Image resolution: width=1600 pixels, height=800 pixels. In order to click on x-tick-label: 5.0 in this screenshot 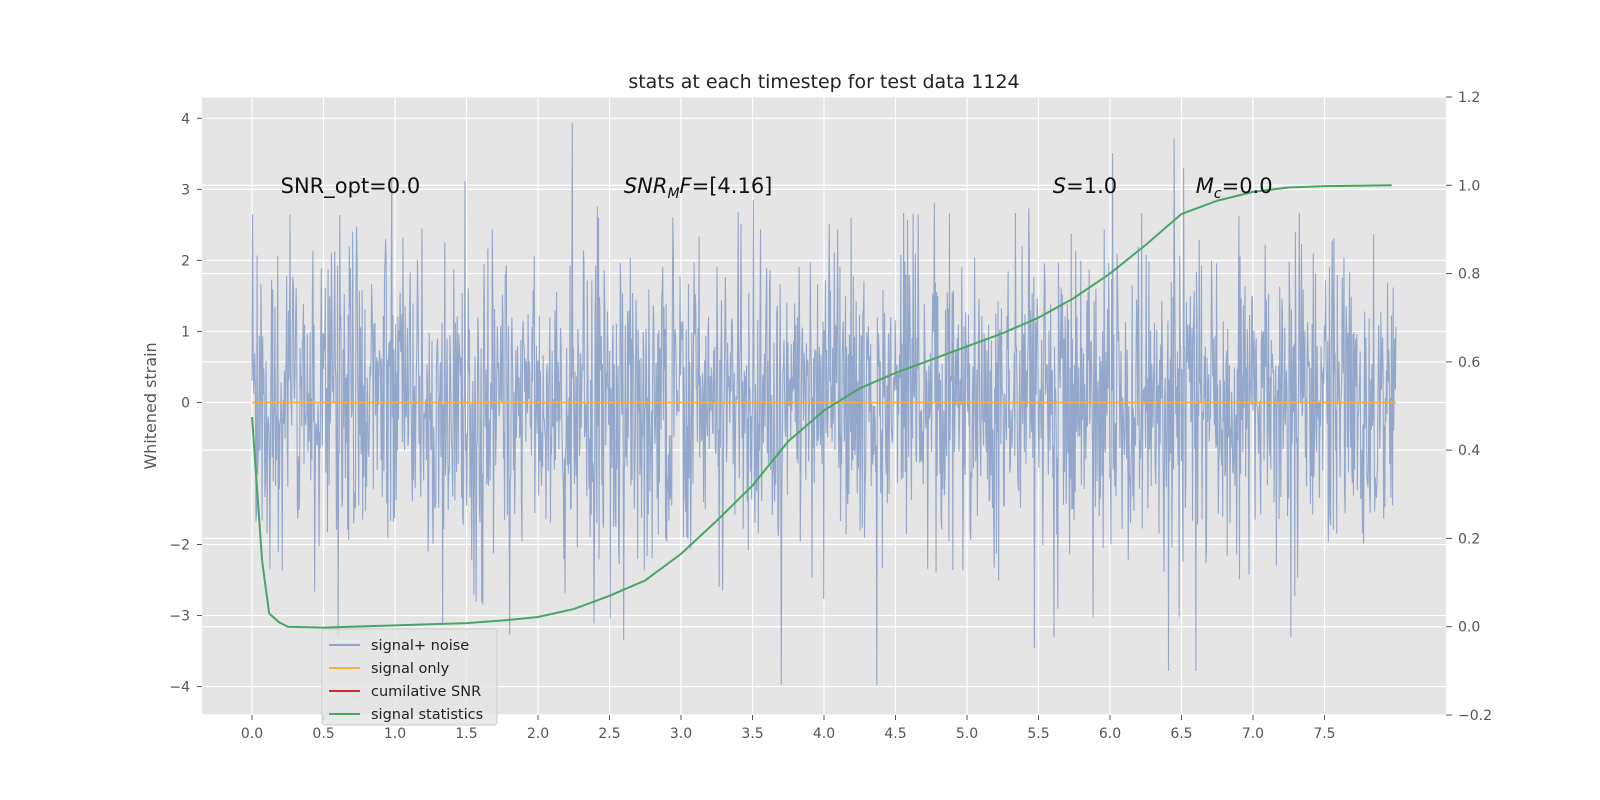, I will do `click(967, 734)`.